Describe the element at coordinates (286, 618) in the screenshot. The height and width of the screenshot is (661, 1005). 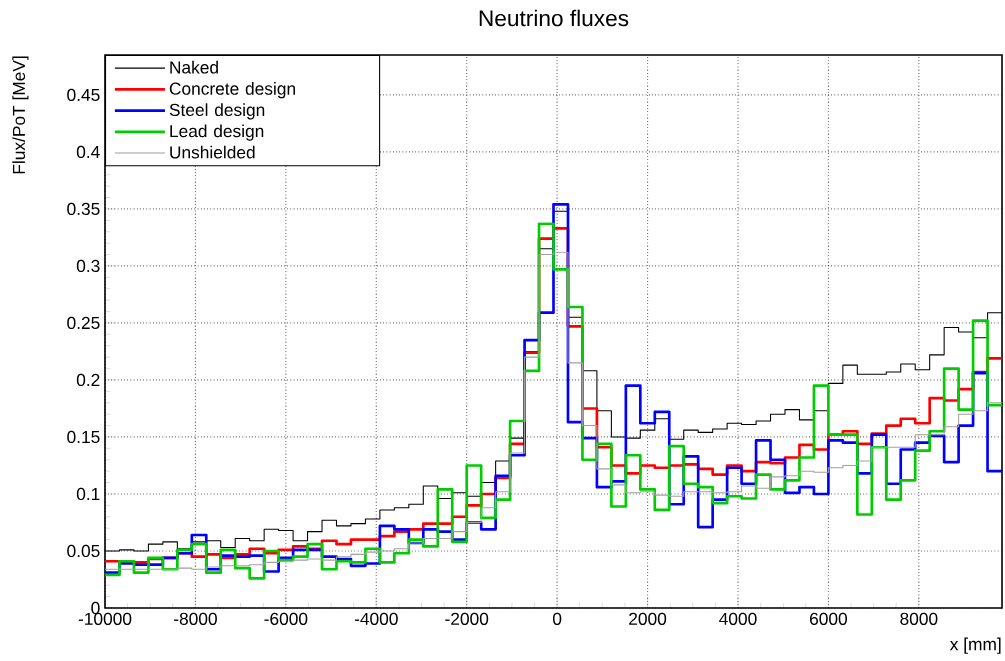
I see `x-tick-label: -6000` at that location.